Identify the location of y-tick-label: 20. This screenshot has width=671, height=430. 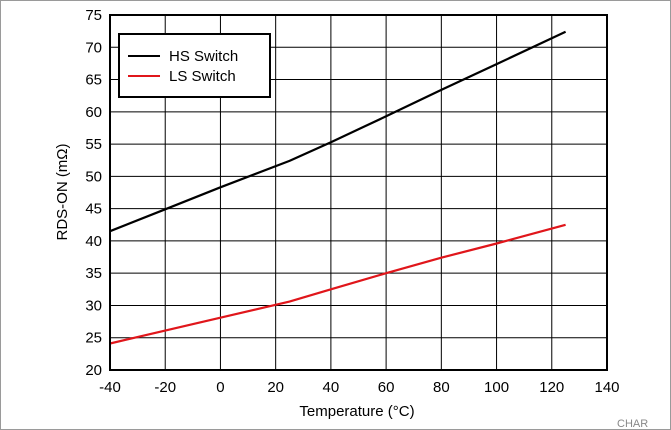
(93, 370).